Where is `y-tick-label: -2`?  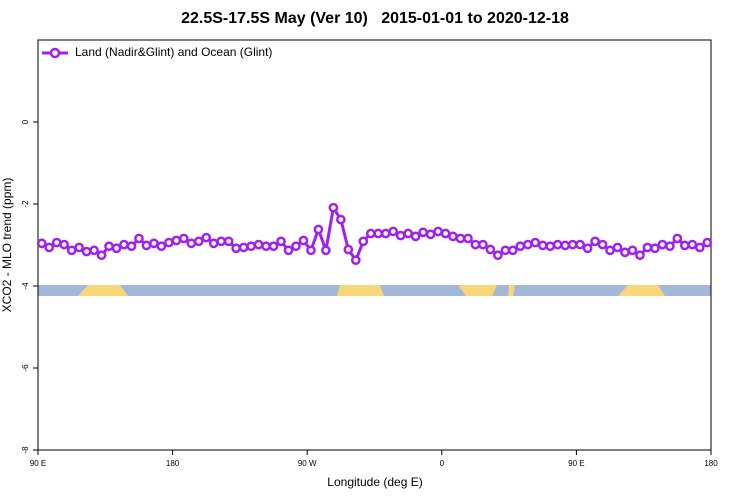
y-tick-label: -2 is located at coordinates (25, 204).